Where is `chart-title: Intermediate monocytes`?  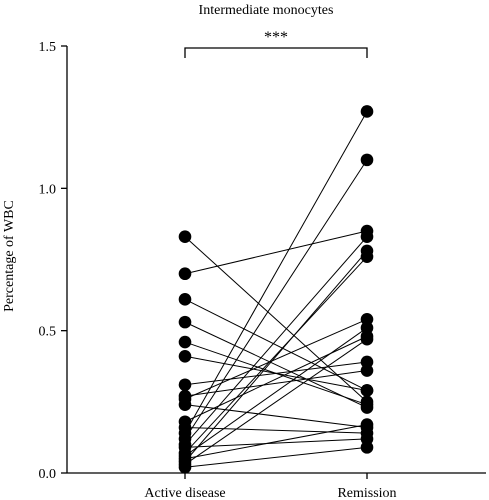
chart-title: Intermediate monocytes is located at coordinates (266, 10).